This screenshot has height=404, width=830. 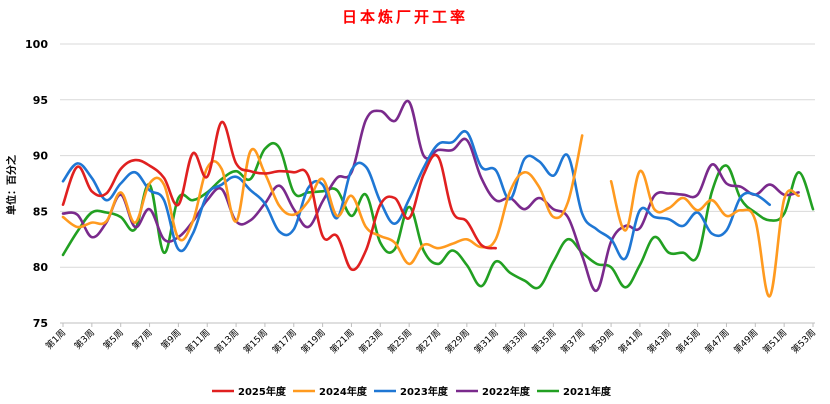 What do you see at coordinates (370, 341) in the screenshot?
I see `x-tick-label: 第23周` at bounding box center [370, 341].